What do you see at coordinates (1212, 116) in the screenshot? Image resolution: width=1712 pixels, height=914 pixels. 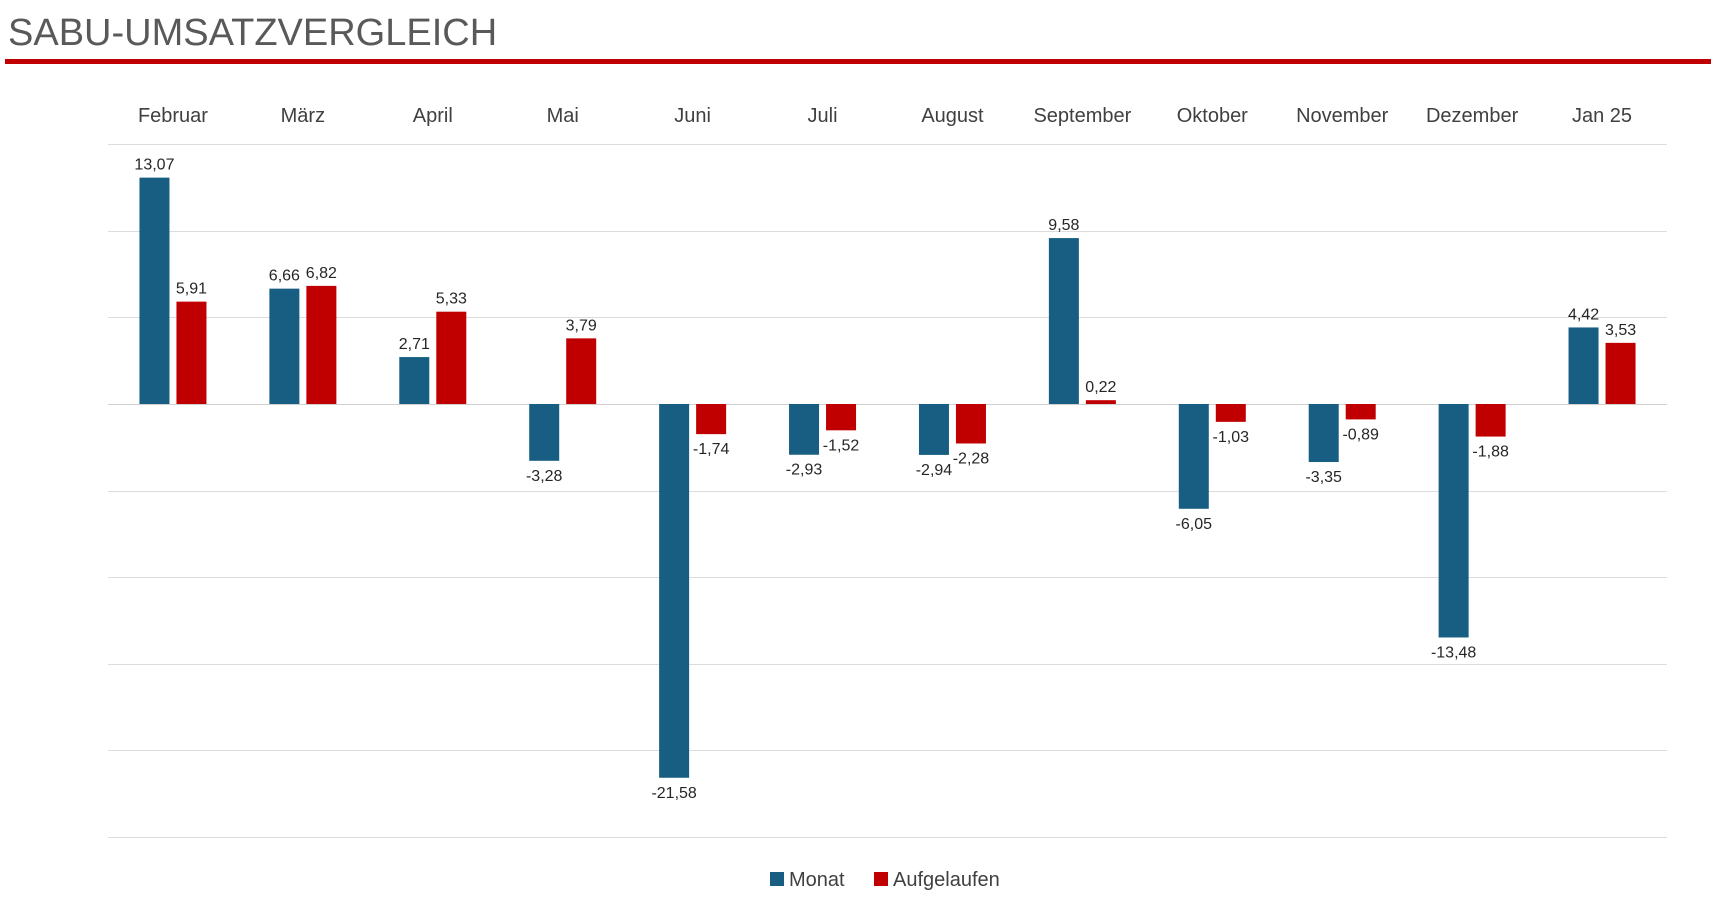 I see `category-label: Oktober` at bounding box center [1212, 116].